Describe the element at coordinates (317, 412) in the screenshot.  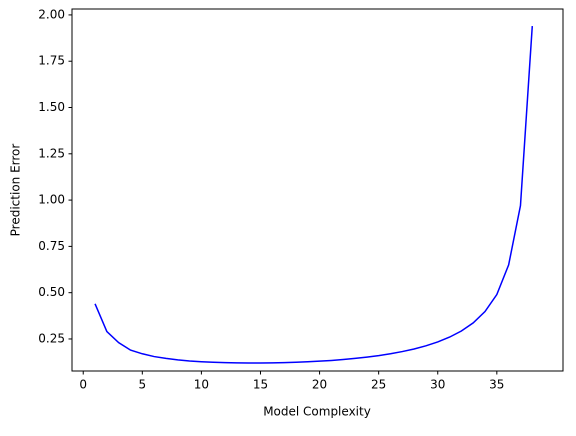
I see `x-axis-label: Model Complexity` at that location.